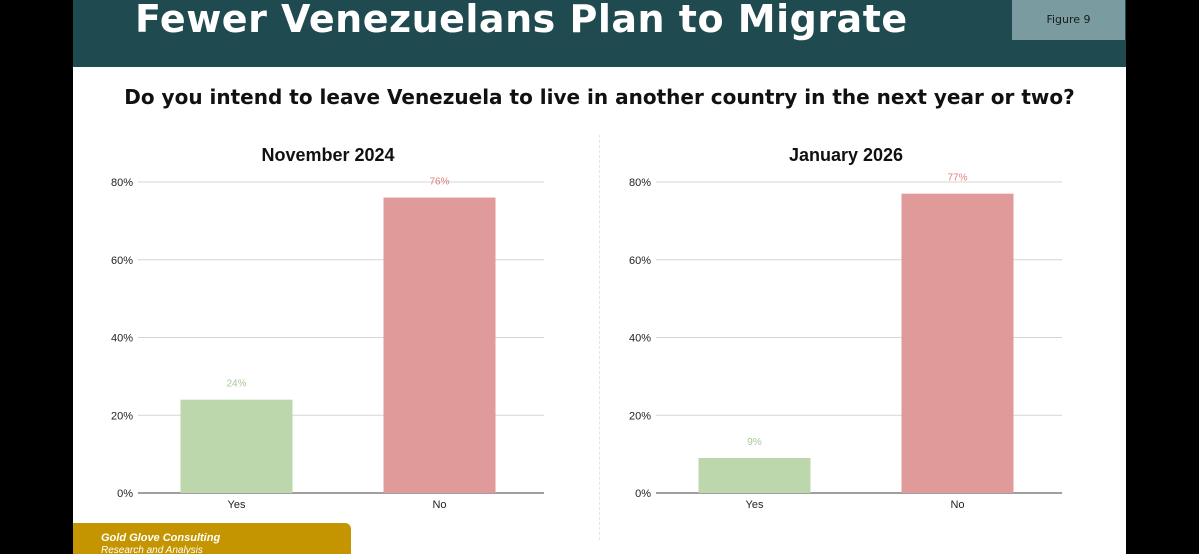 The height and width of the screenshot is (554, 1199). Describe the element at coordinates (521, 20) in the screenshot. I see `page-title: Fewer Venezuelans Plan to Migrate` at that location.